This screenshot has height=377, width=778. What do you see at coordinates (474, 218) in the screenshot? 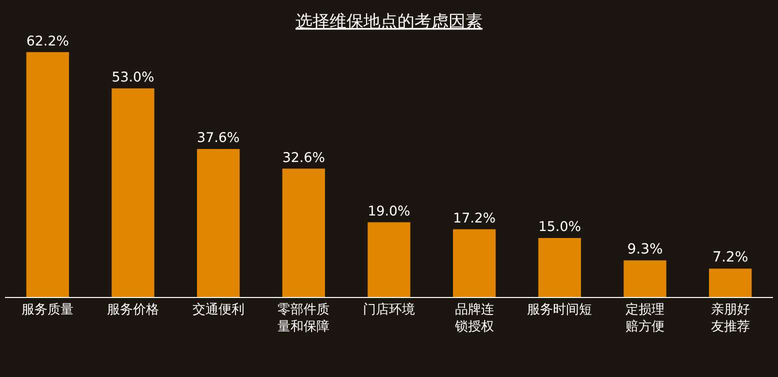
I see `data-label: 17.2%` at bounding box center [474, 218].